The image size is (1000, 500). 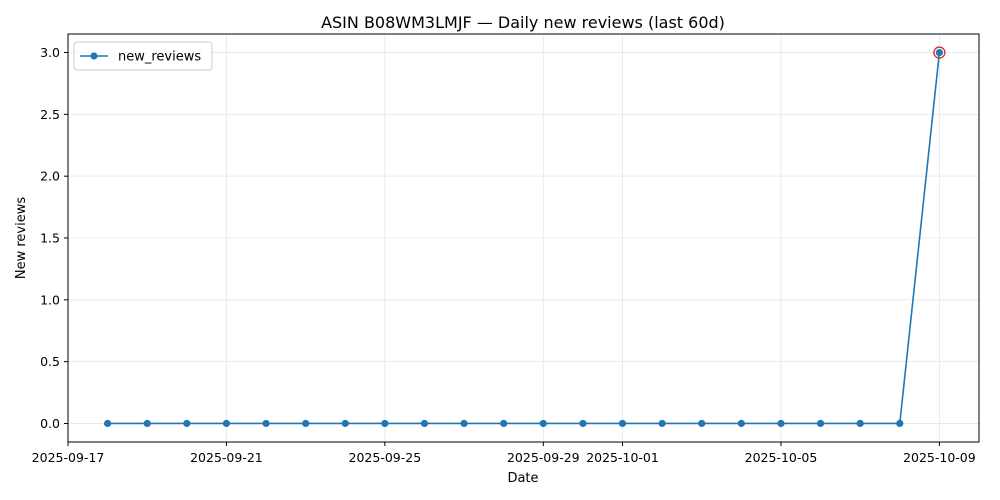 What do you see at coordinates (781, 457) in the screenshot?
I see `x-tick-label: 2025-10-05` at bounding box center [781, 457].